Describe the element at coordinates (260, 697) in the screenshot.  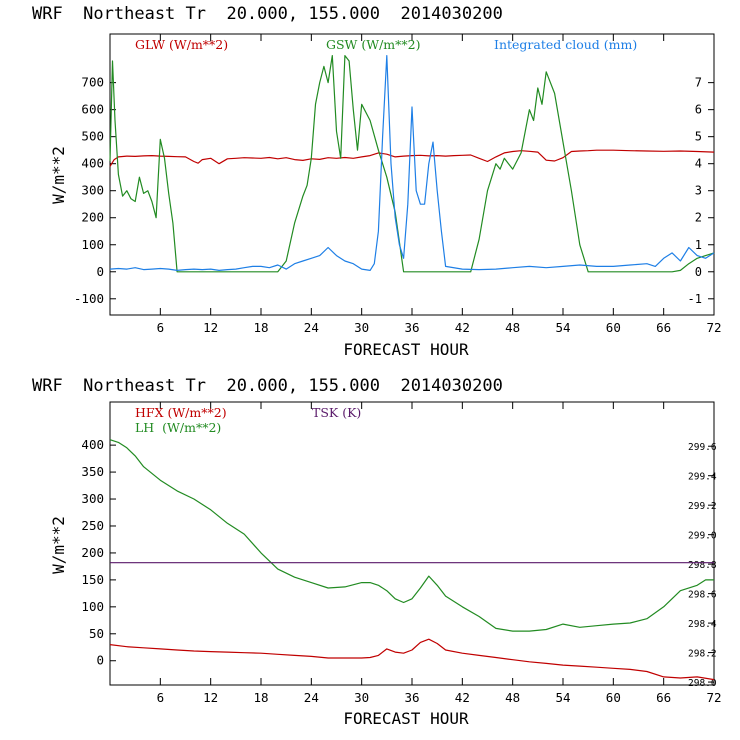
I see `panel-2-x-tick-label: 18` at that location.